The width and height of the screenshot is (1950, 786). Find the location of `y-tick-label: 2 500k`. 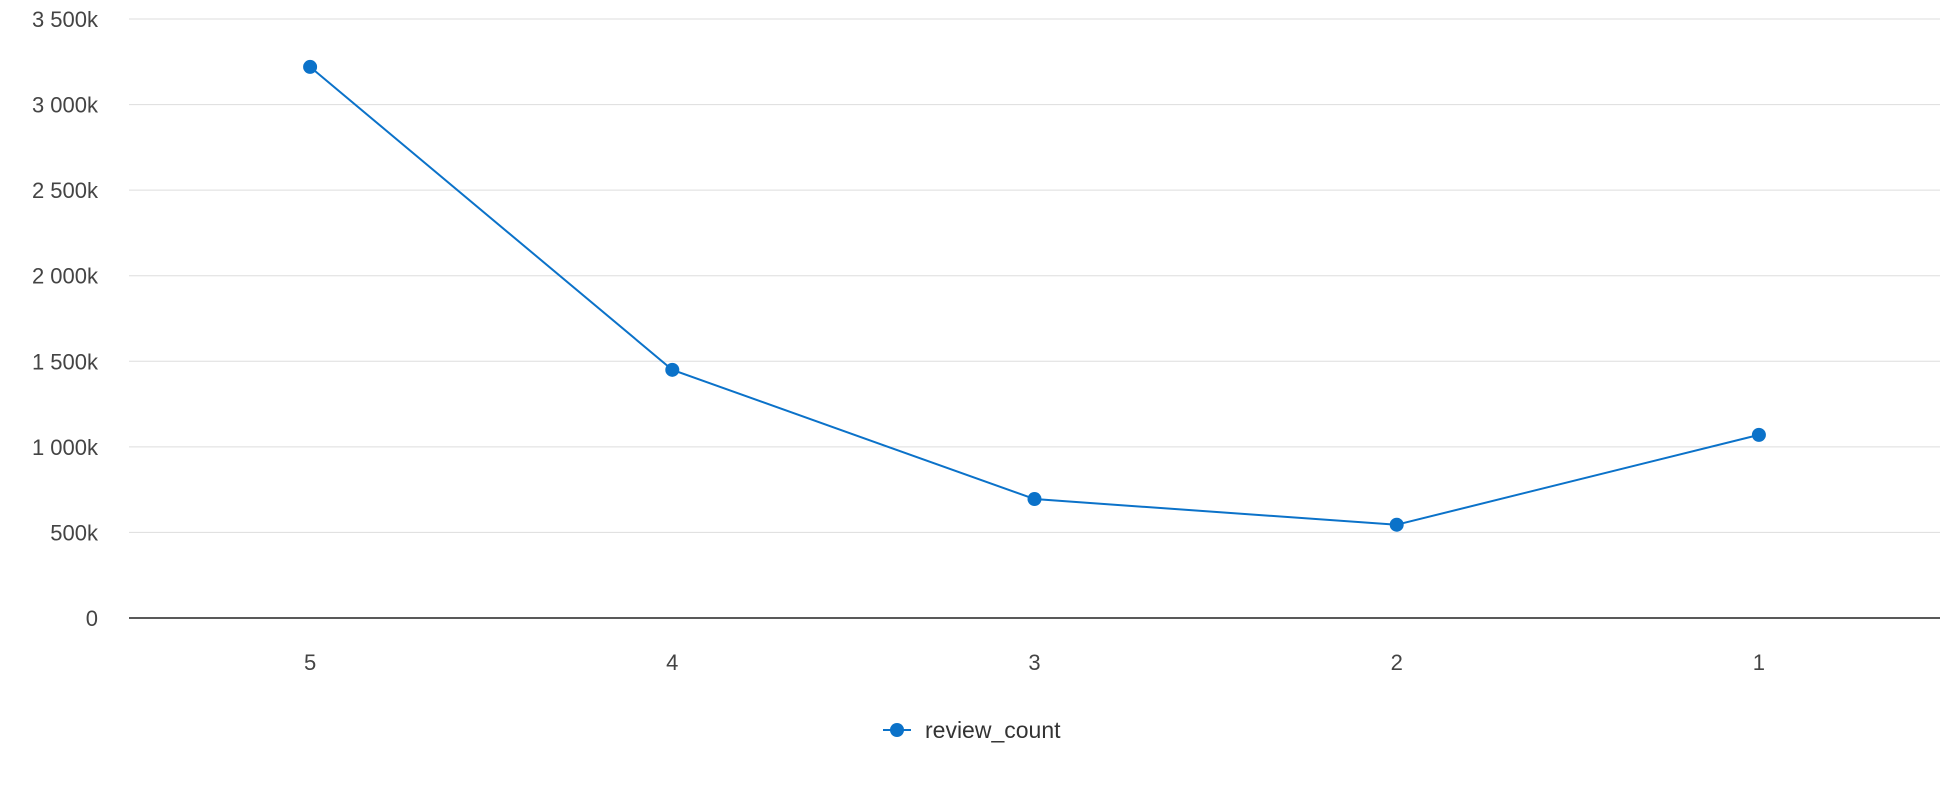

y-tick-label: 2 500k is located at coordinates (65, 190).